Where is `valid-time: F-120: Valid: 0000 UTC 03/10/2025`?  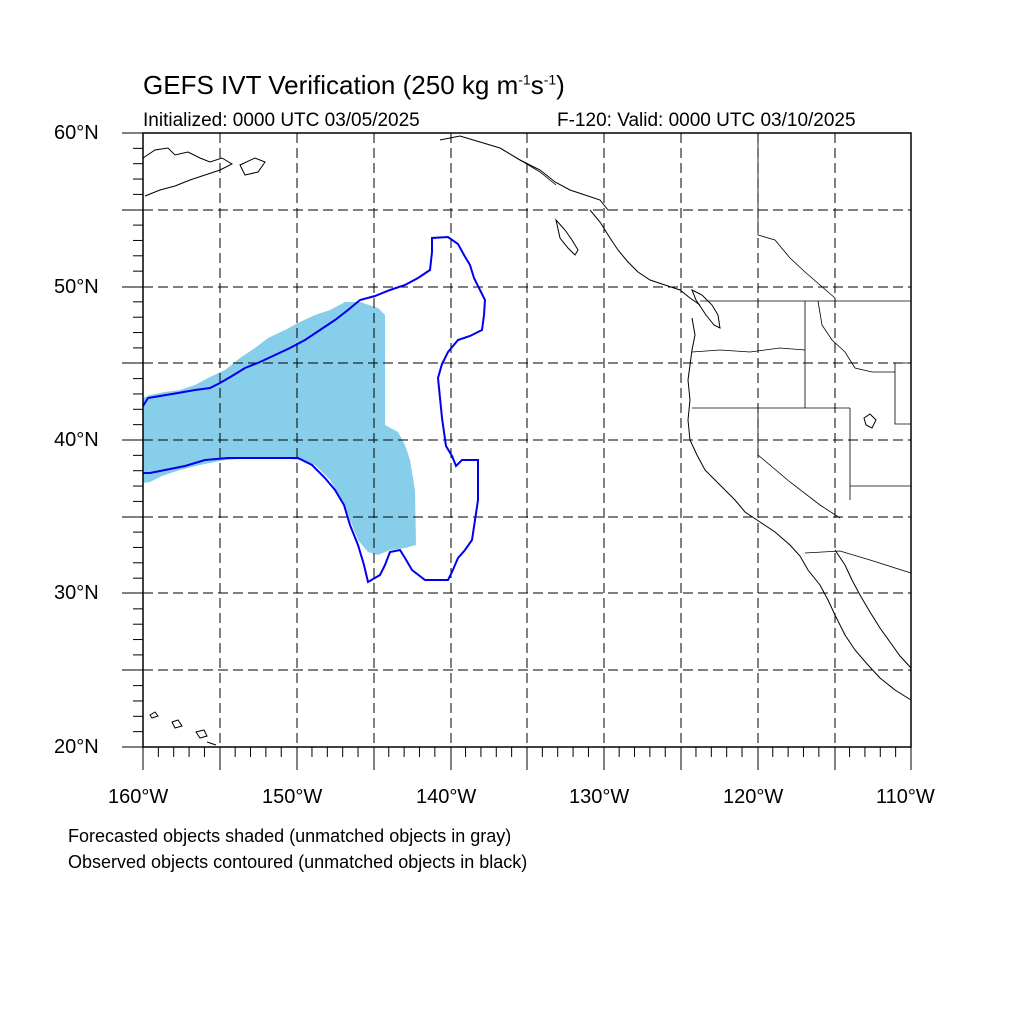
valid-time: F-120: Valid: 0000 UTC 03/10/2025 is located at coordinates (706, 120).